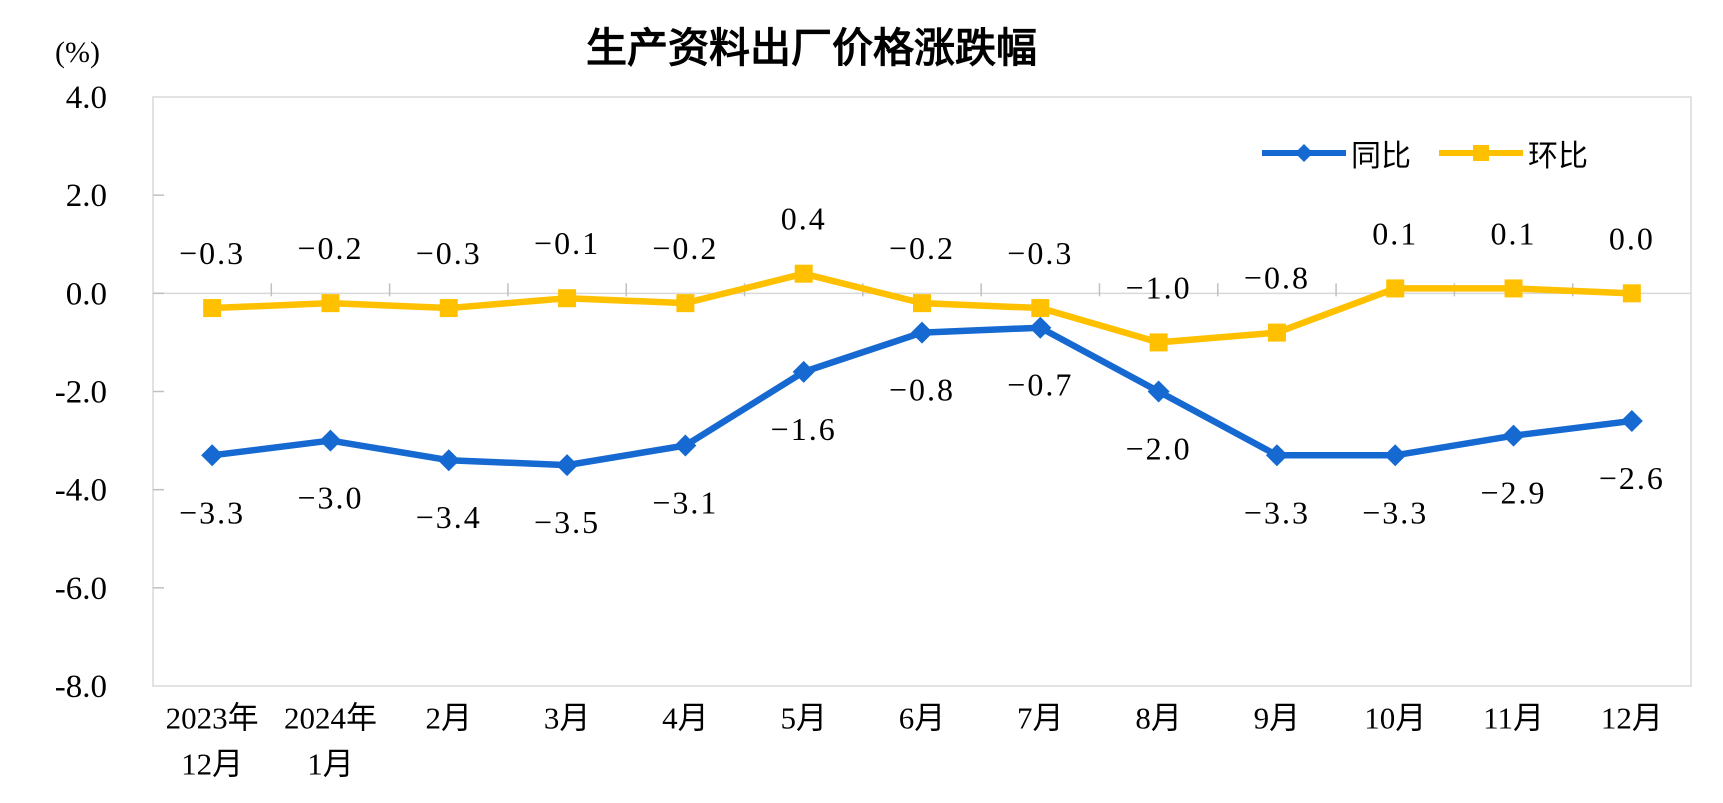 Image resolution: width=1723 pixels, height=803 pixels. Describe the element at coordinates (1558, 156) in the screenshot. I see `legend-label-mom: 环比` at that location.